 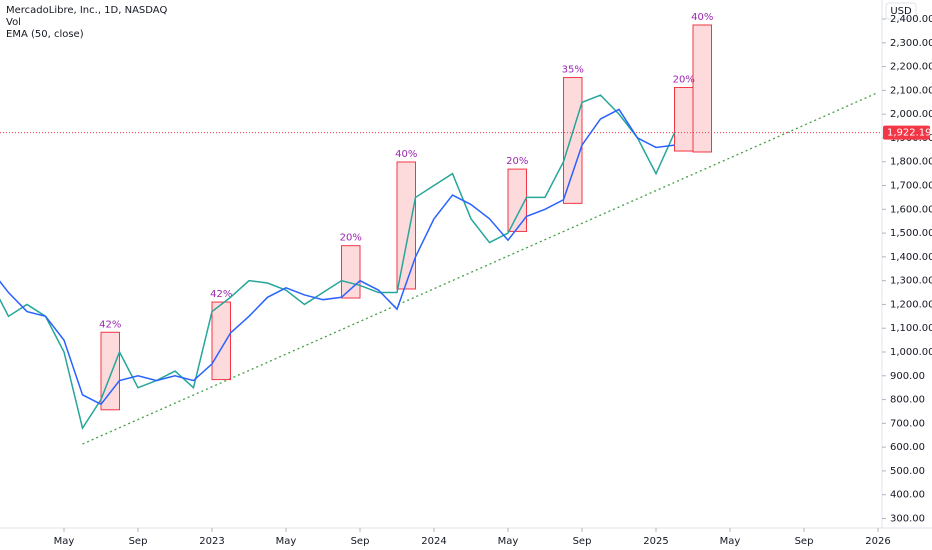 What do you see at coordinates (911, 162) in the screenshot?
I see `y-tick-label: 1,800.00` at bounding box center [911, 162].